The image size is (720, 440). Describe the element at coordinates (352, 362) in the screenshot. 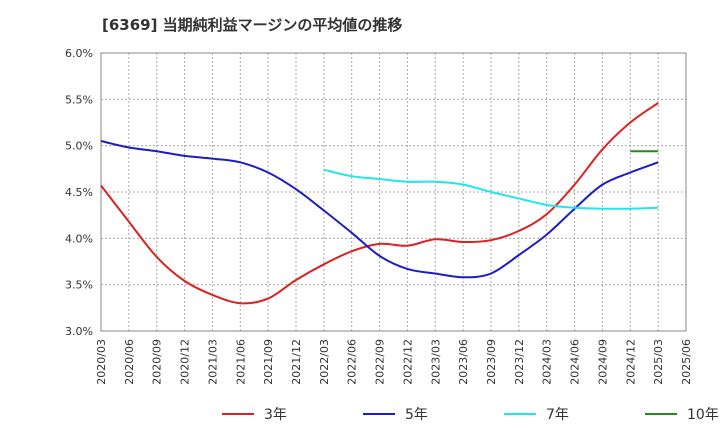

I see `x-tick-label: 2022/06` at that location.